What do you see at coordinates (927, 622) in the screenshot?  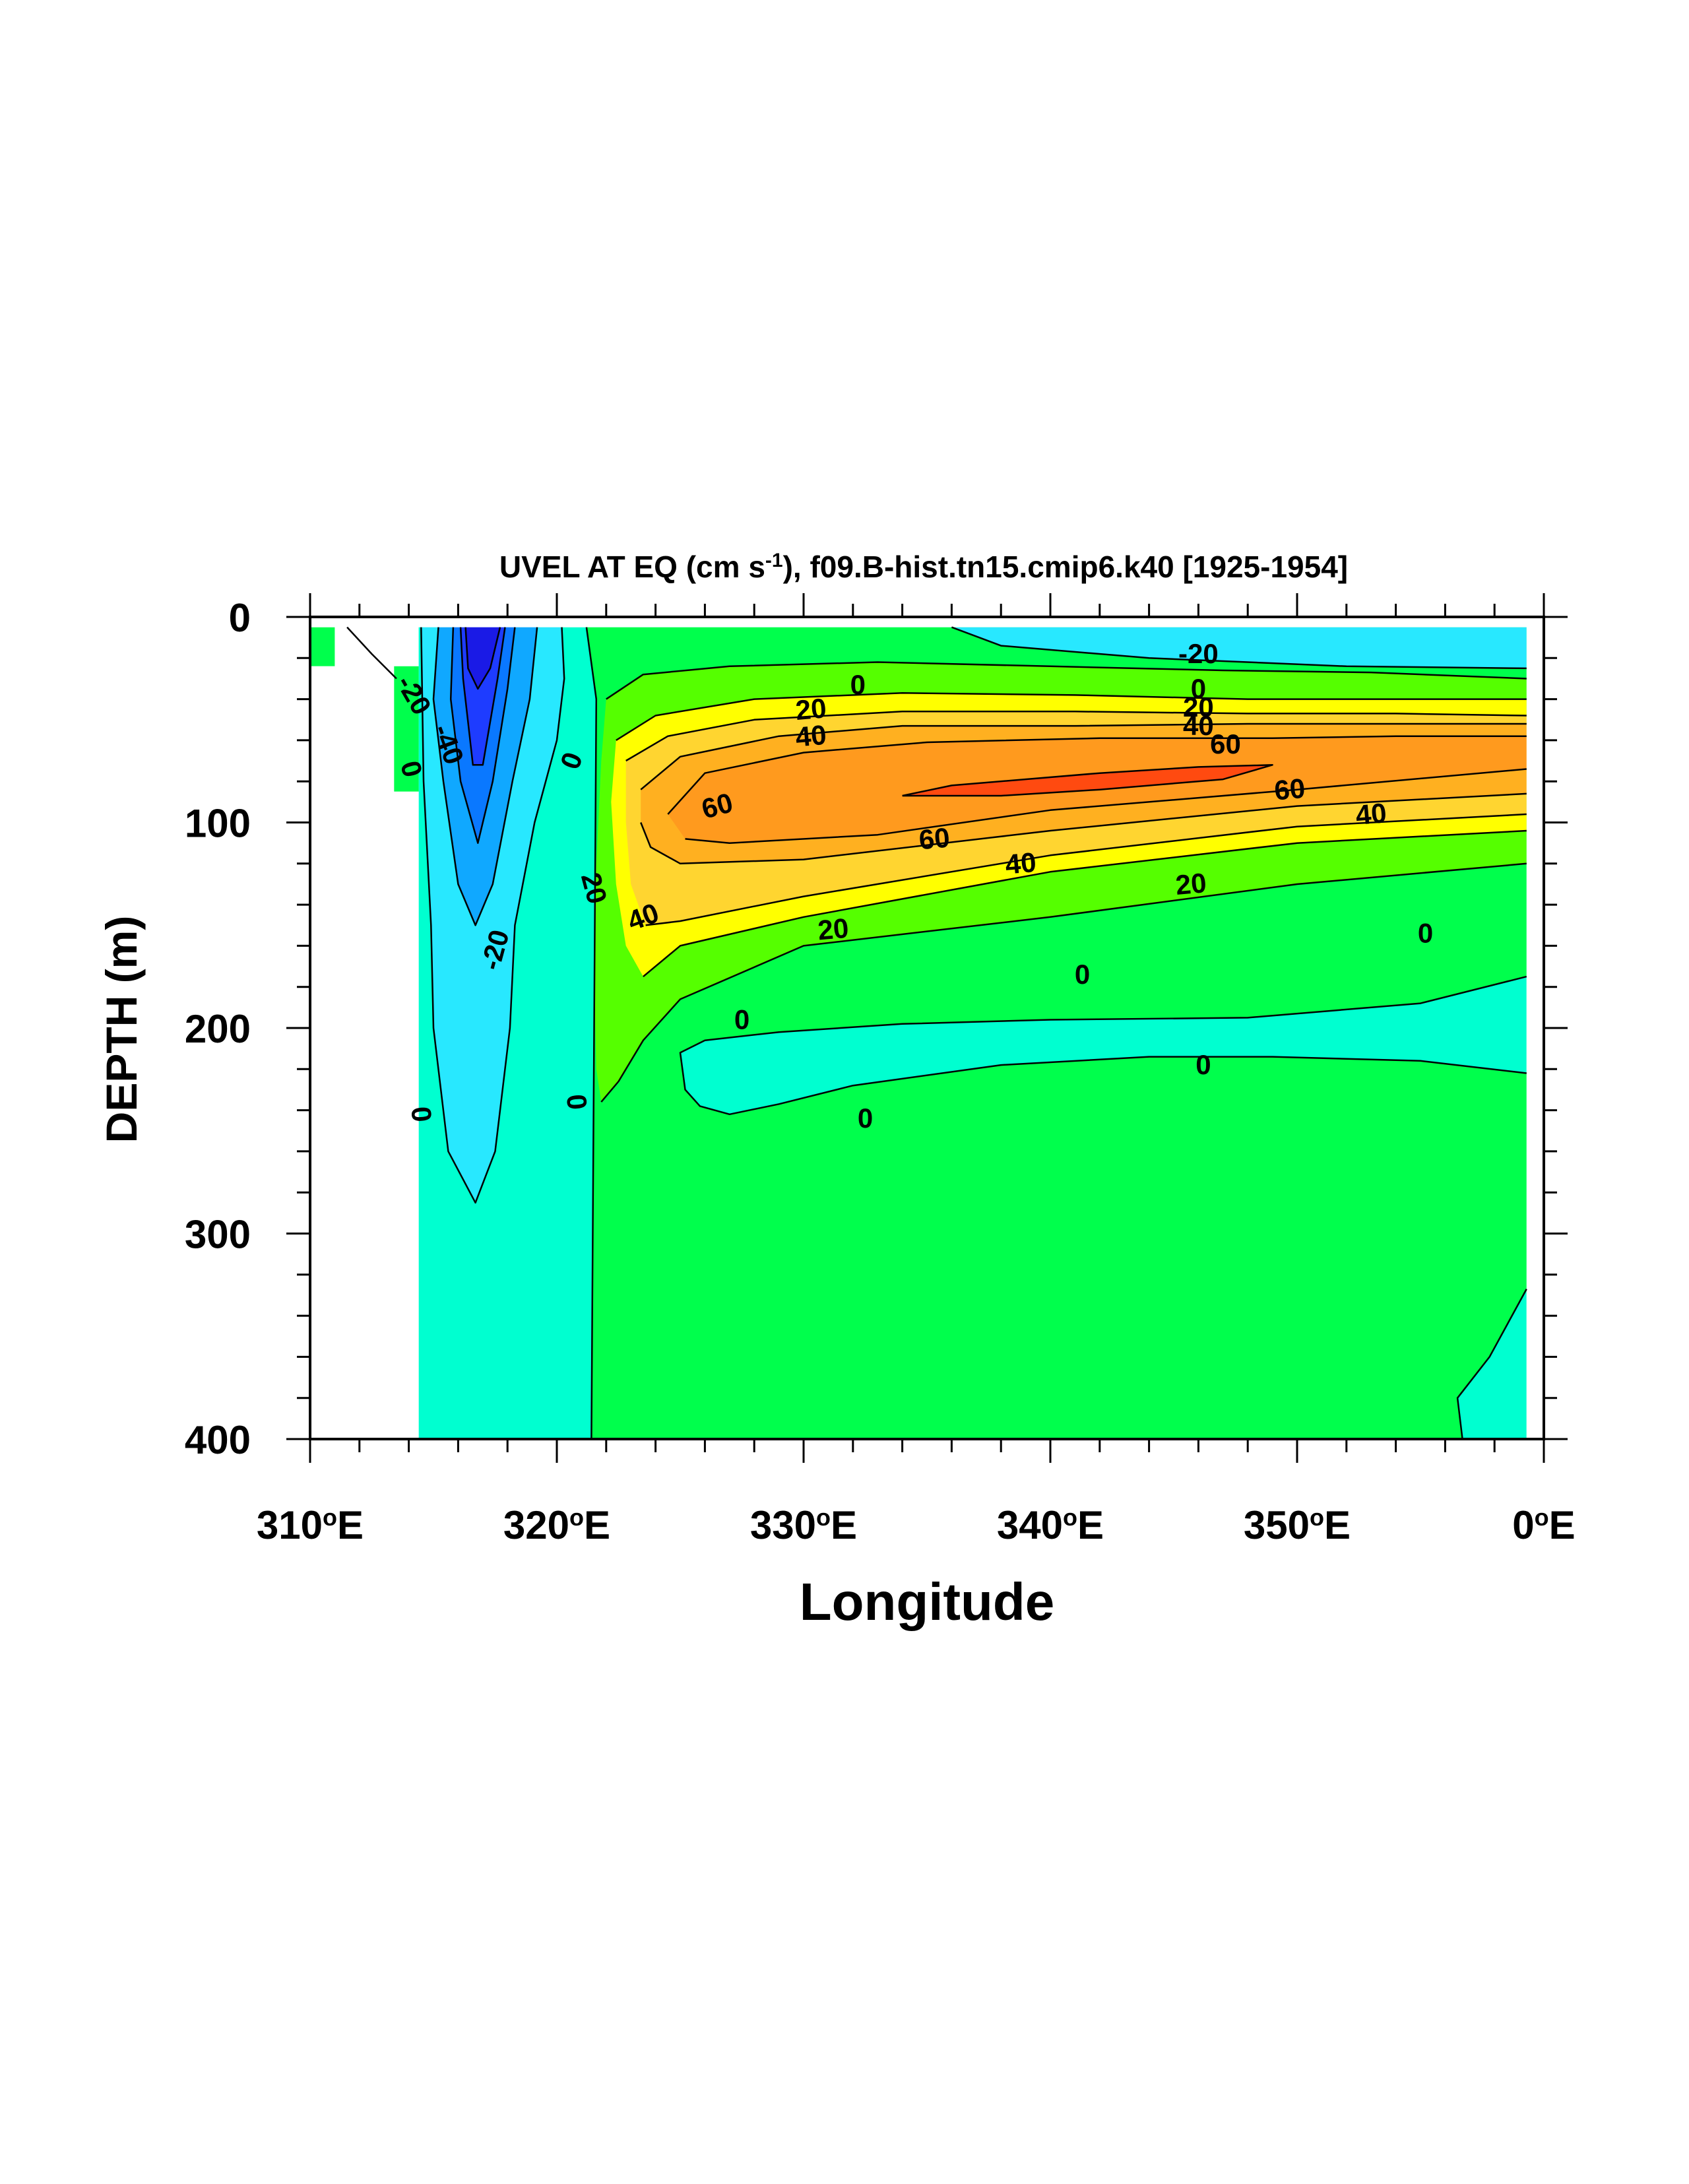 I see `top-gap` at bounding box center [927, 622].